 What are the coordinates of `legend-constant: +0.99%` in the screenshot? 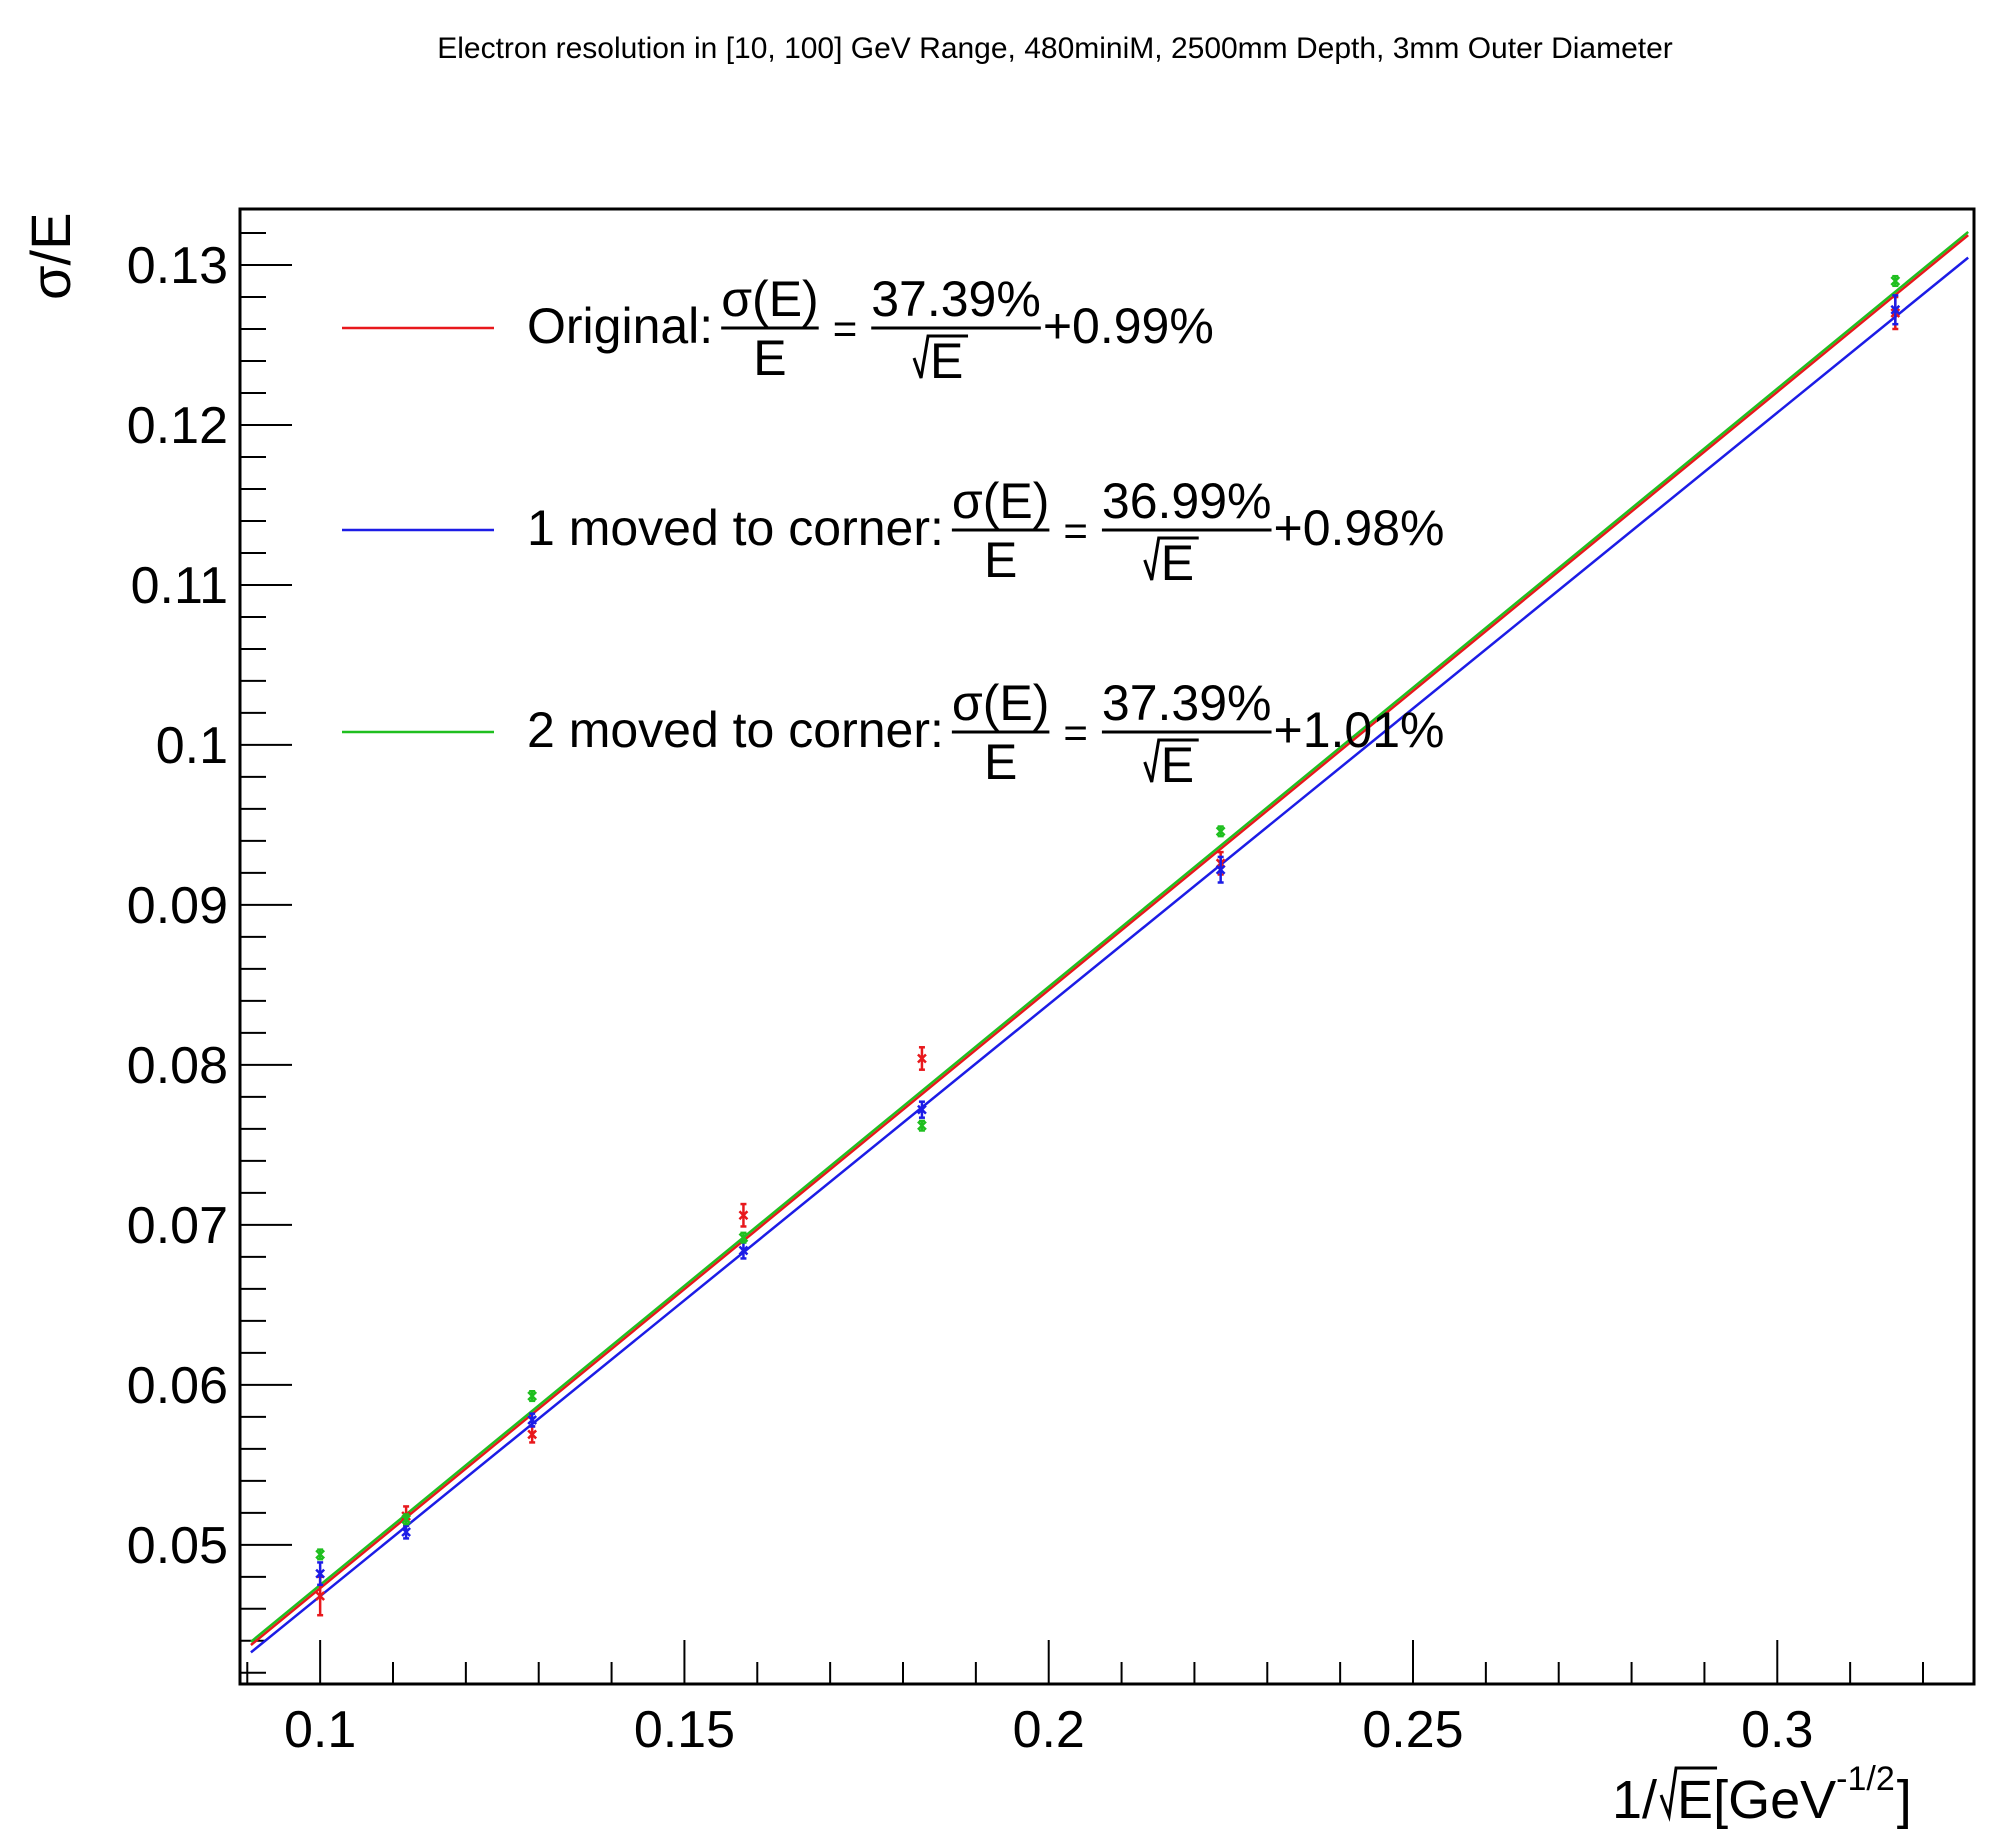 It's located at (1128, 326).